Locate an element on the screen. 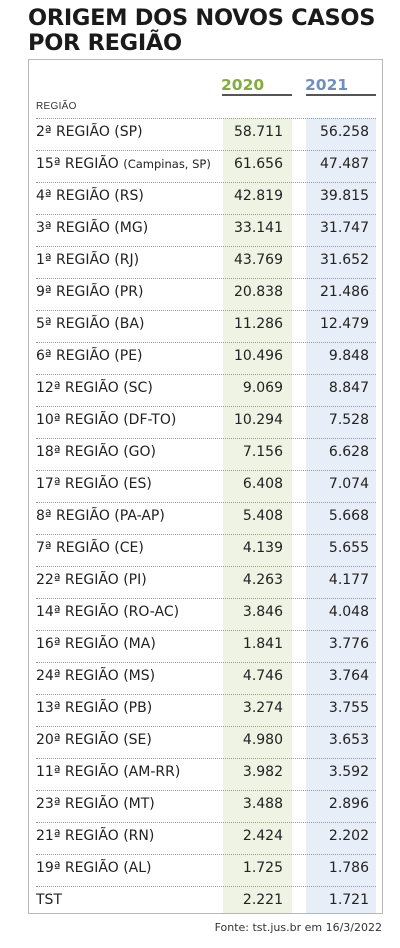 The width and height of the screenshot is (400, 948). region-label: 9ª REGIÃO (PR) is located at coordinates (89, 292).